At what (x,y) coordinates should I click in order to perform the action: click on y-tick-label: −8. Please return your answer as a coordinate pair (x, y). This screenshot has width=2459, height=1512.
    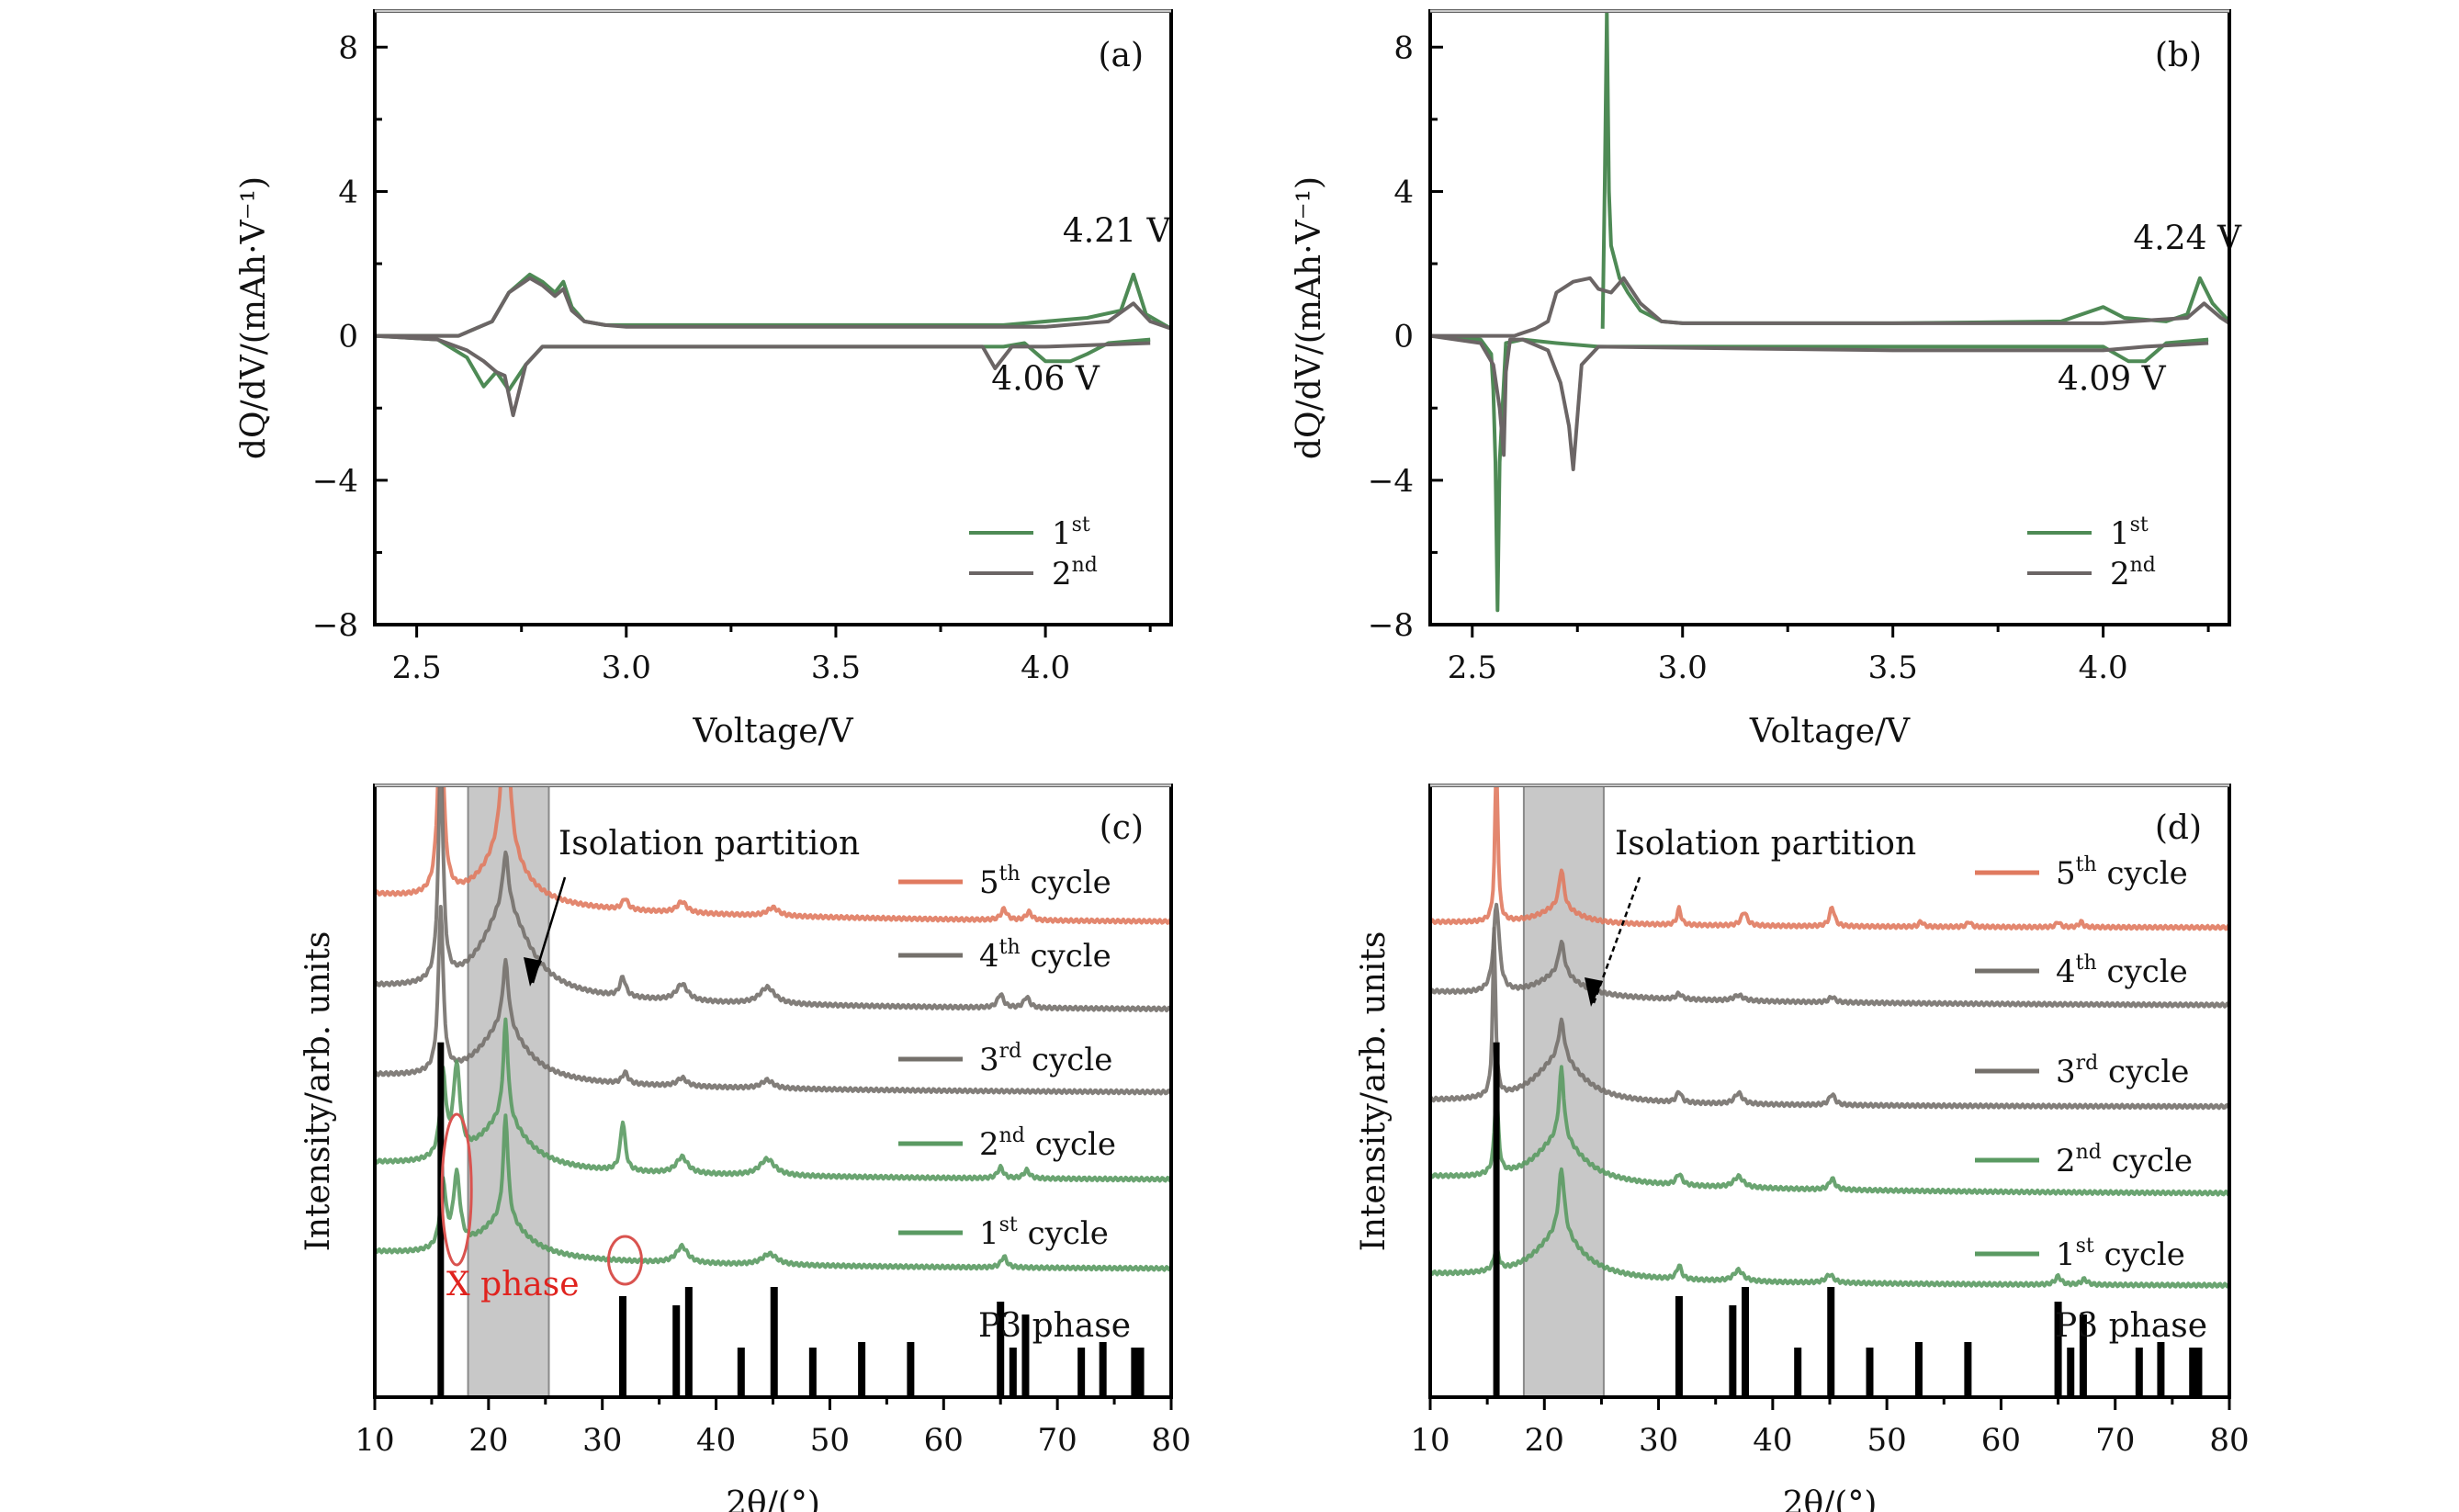
    Looking at the image, I should click on (1391, 625).